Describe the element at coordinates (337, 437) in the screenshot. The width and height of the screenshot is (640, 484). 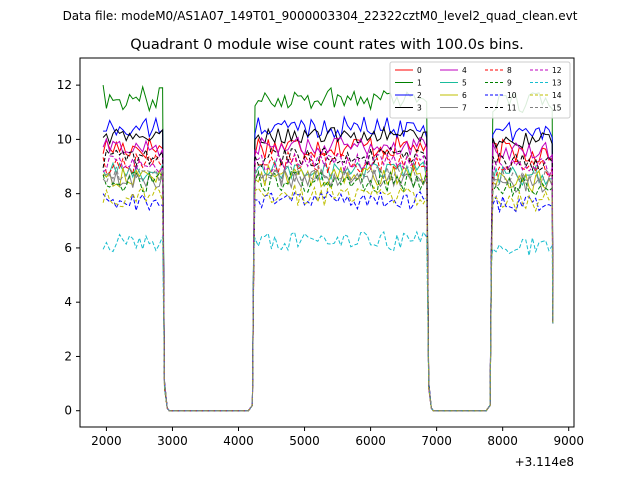
I see `x-axis: 2000 3000 4000 5000 6000 7000 8000 9000` at that location.